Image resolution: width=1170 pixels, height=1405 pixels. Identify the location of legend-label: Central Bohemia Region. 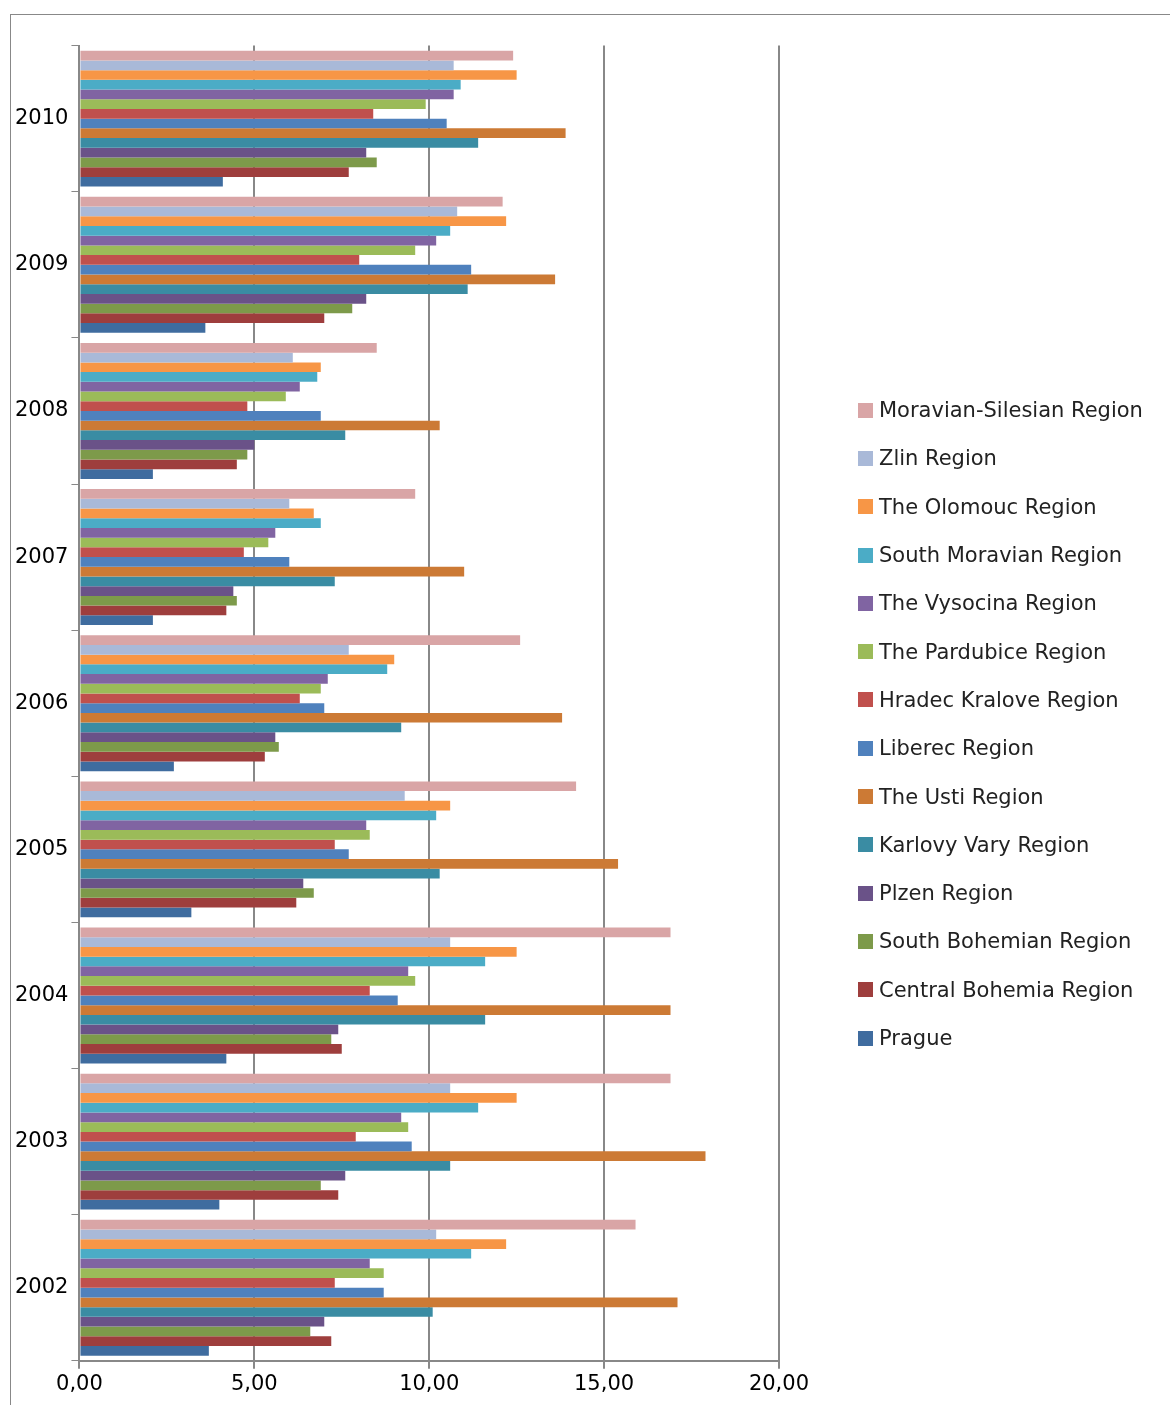
(1006, 989).